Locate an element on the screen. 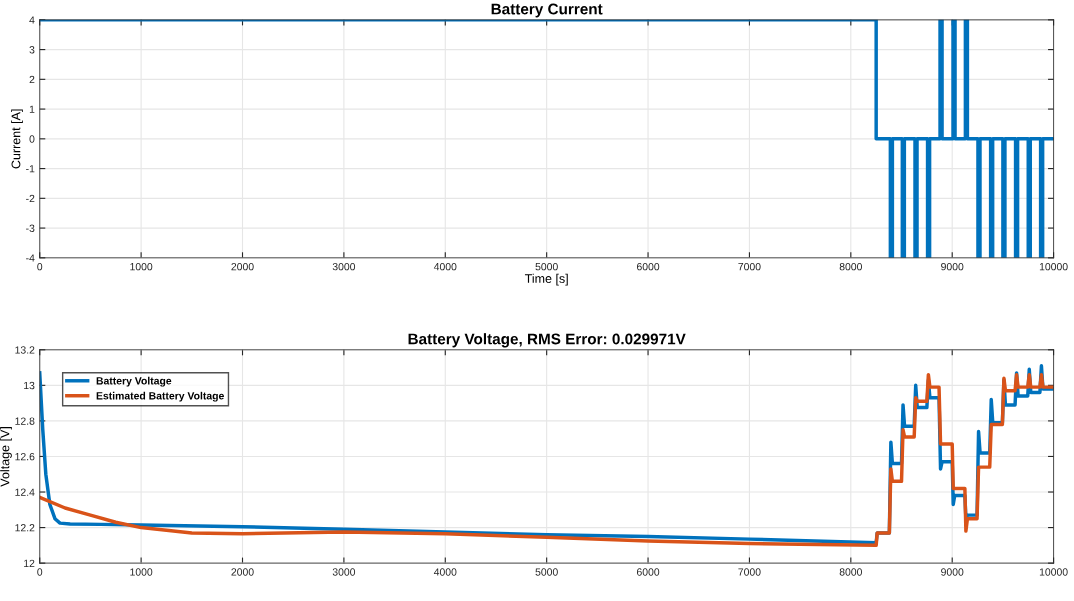  y-tick-label: 12.4 is located at coordinates (25, 492).